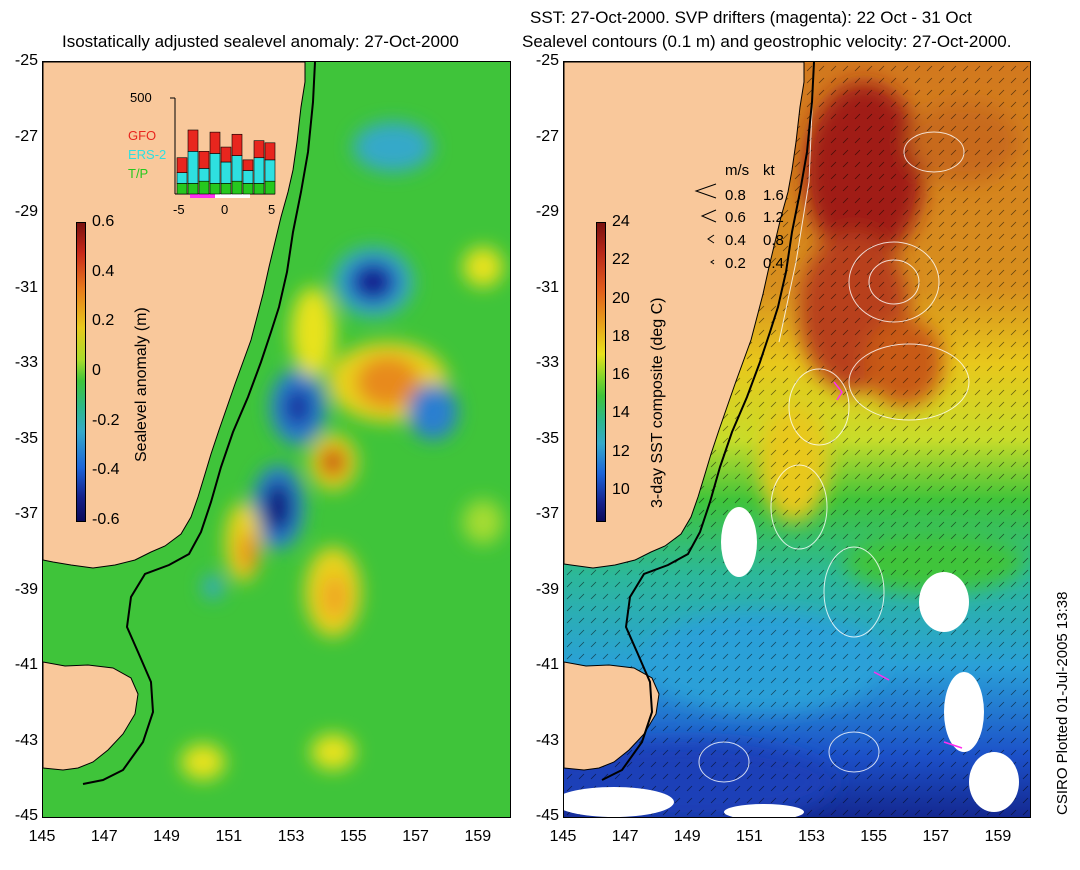 This screenshot has height=870, width=1080. I want to click on sst-colorbar-label: 3-day SST composite (deg C), so click(657, 402).